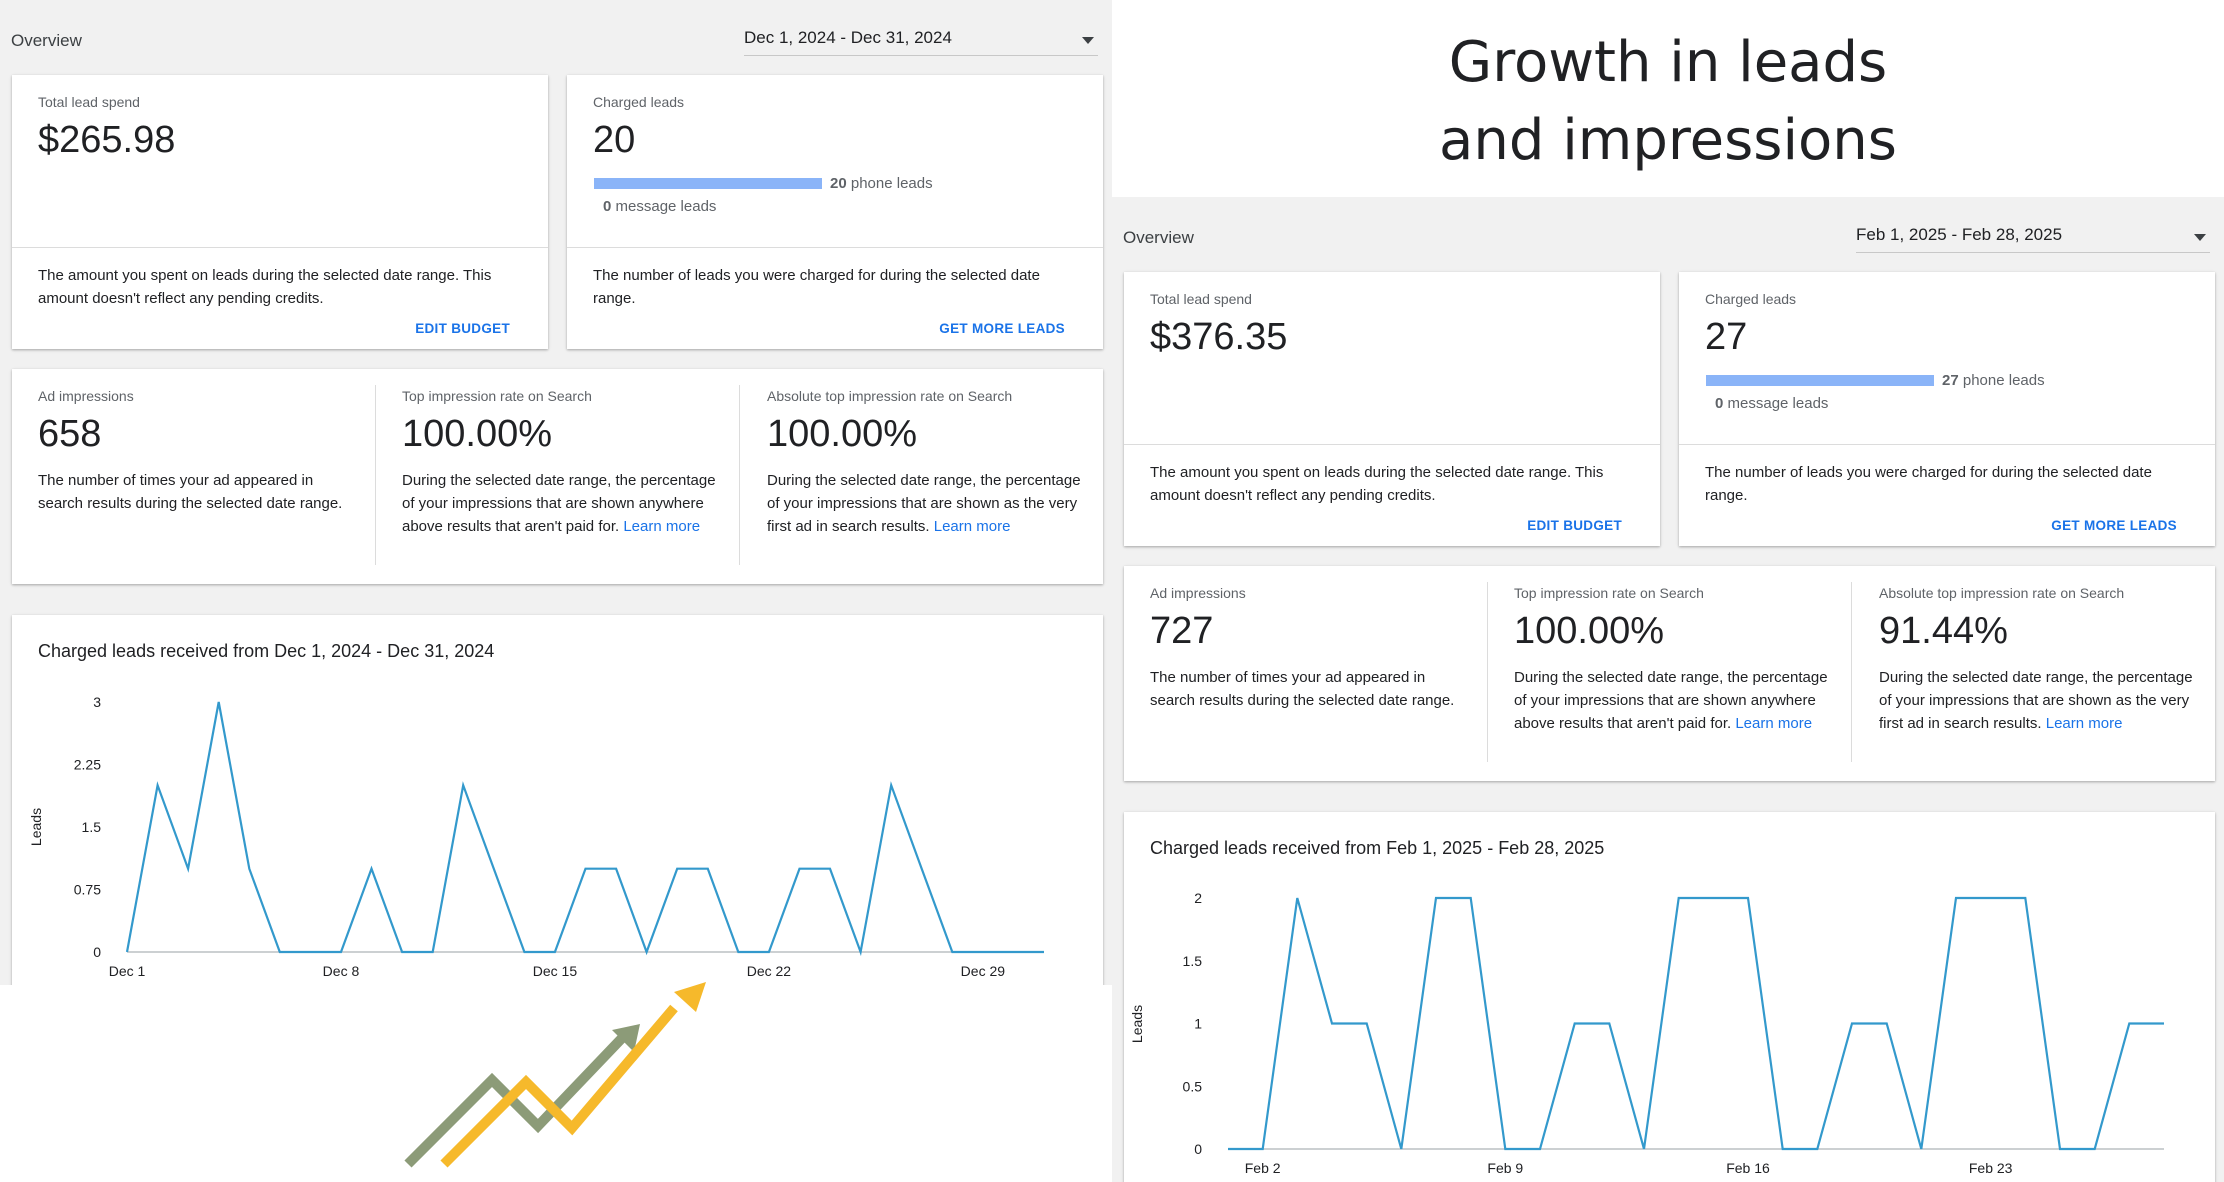 This screenshot has width=2224, height=1182. I want to click on x-tick-label: Dec 8, so click(341, 971).